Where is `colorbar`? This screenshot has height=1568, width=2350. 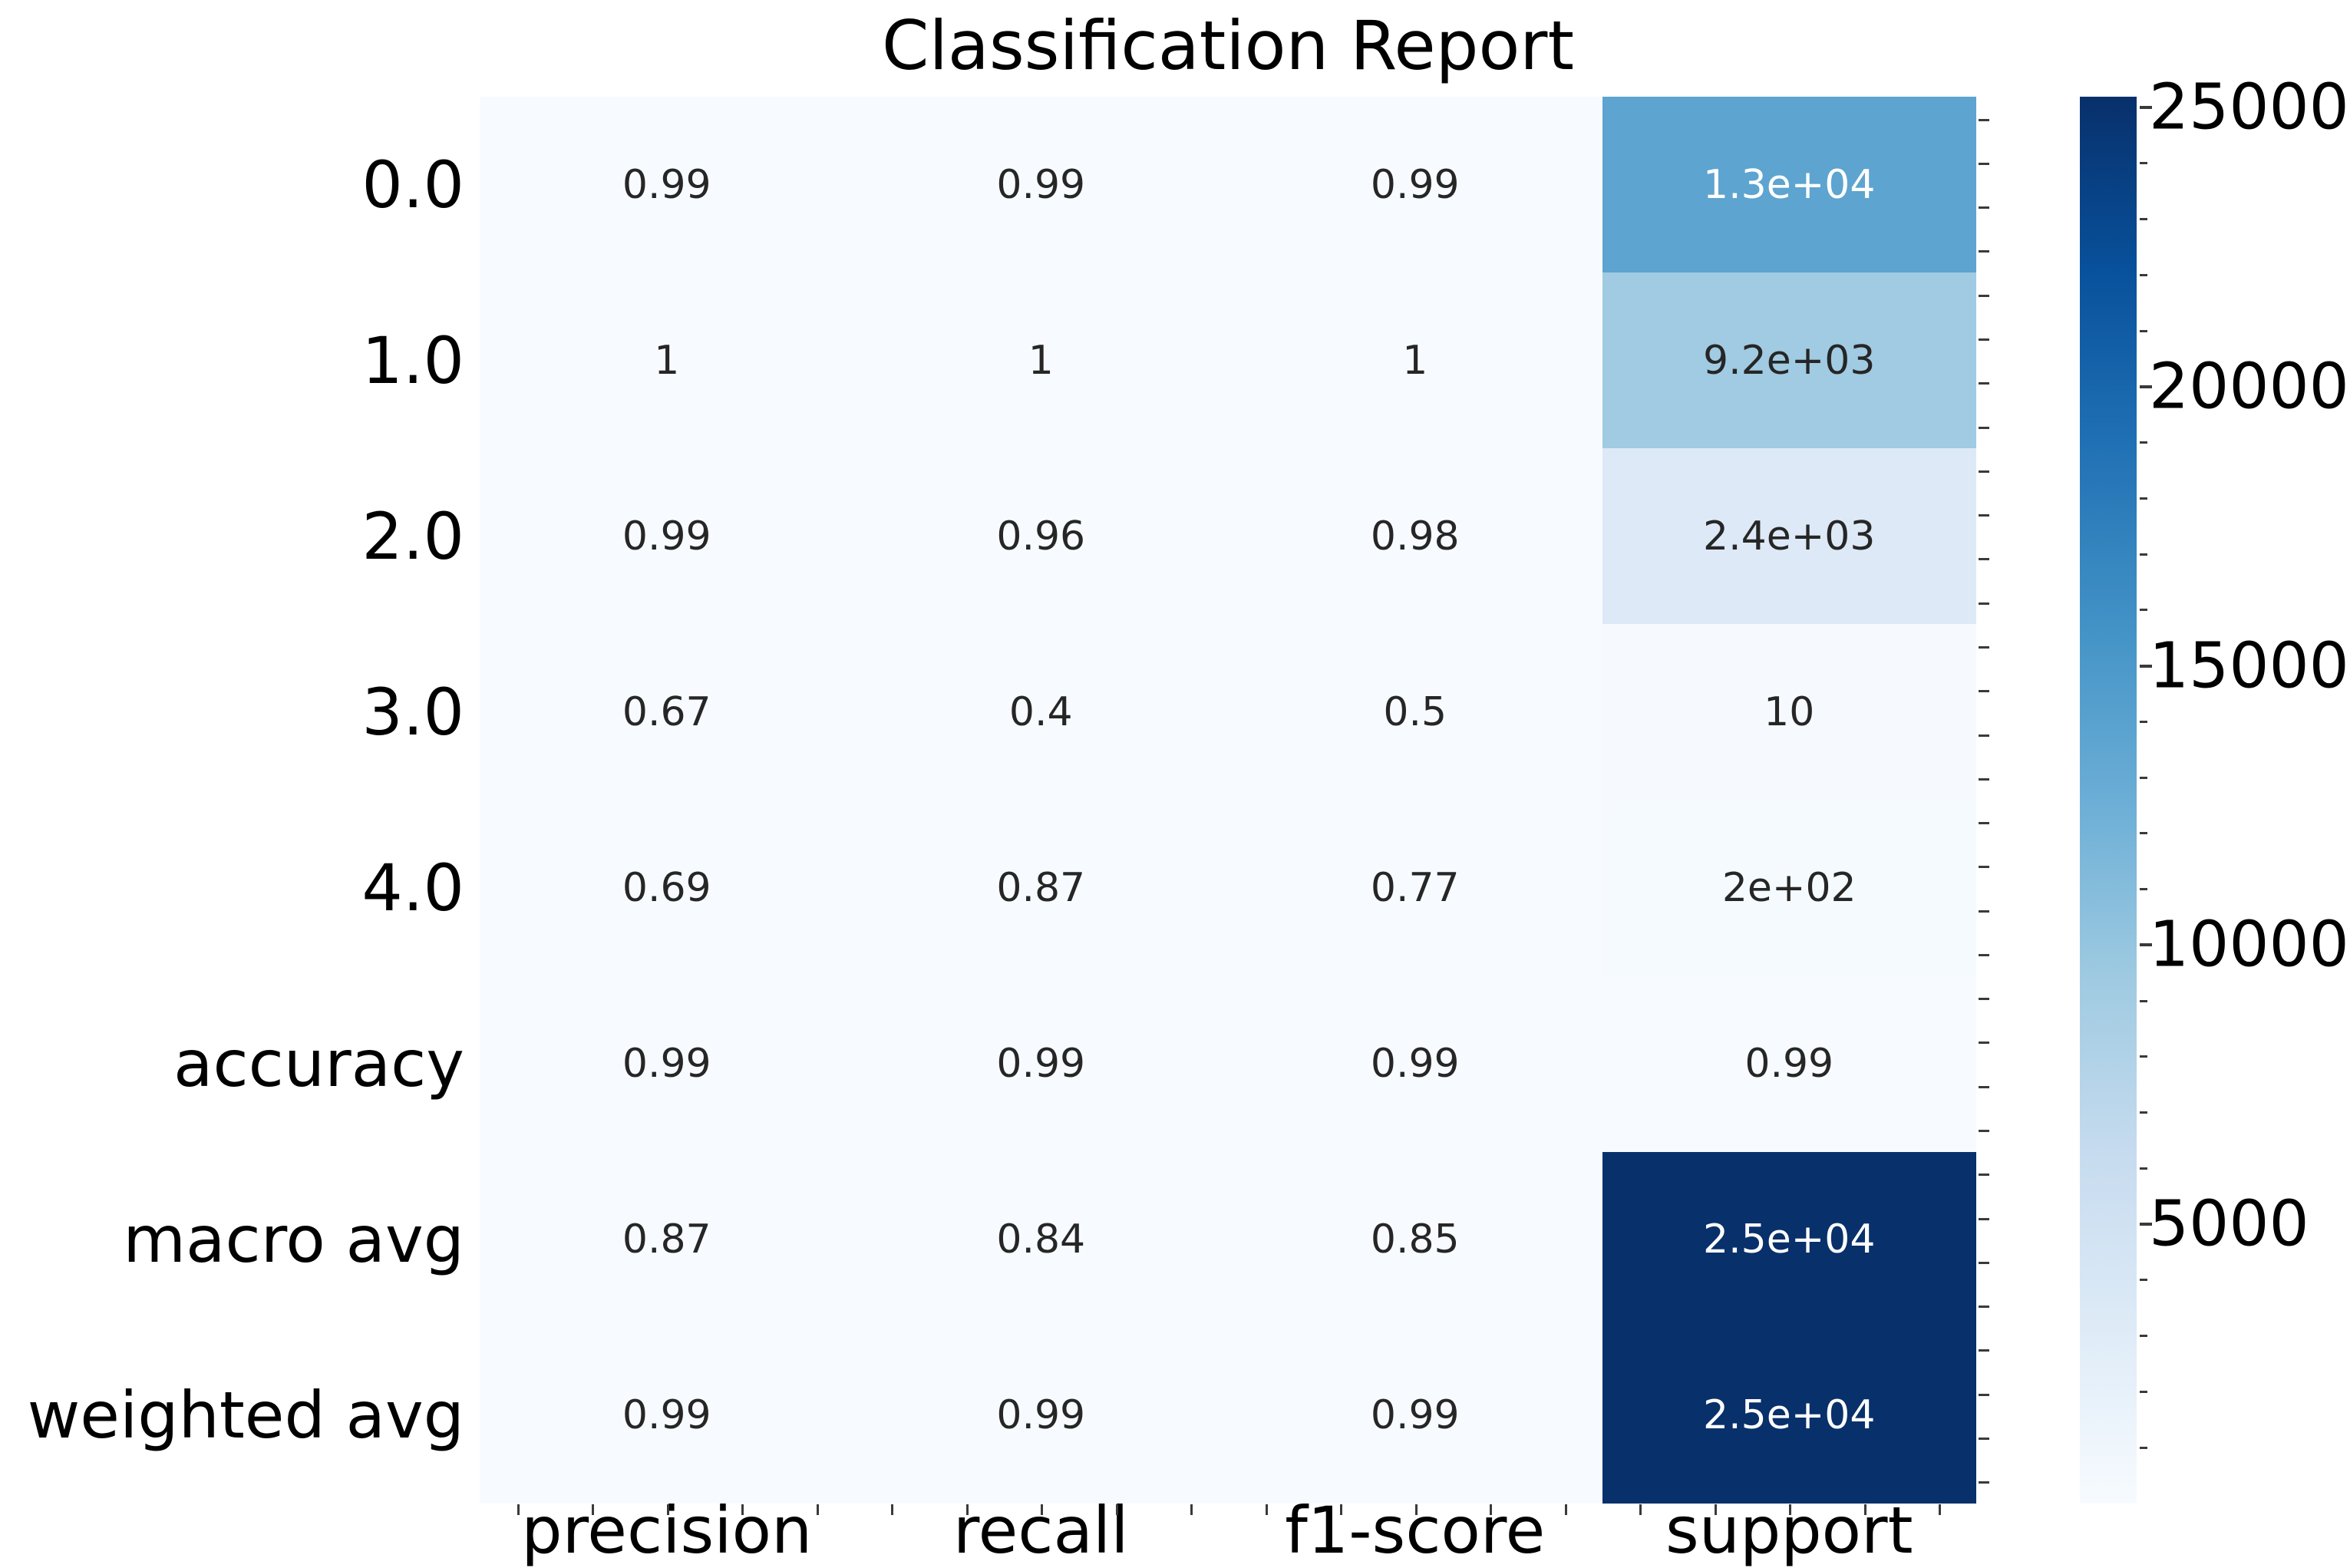
colorbar is located at coordinates (2108, 800).